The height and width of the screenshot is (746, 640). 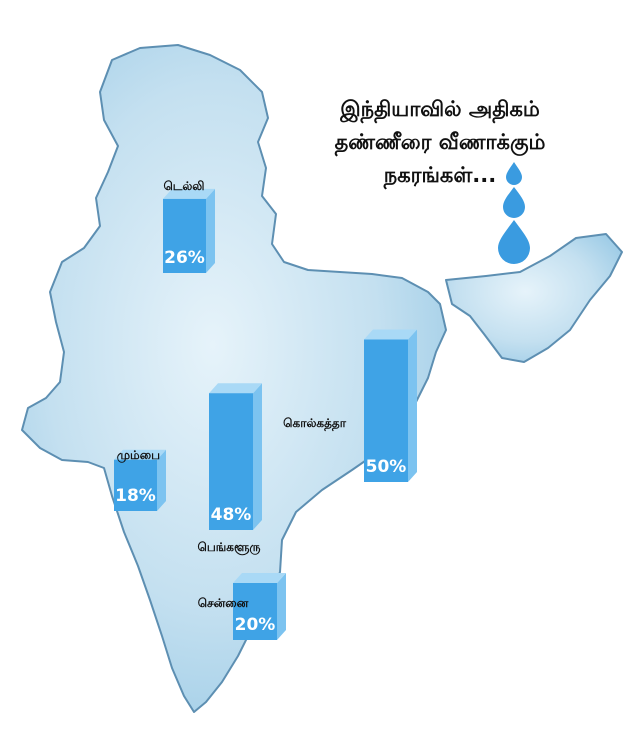 What do you see at coordinates (350, 405) in the screenshot?
I see `bar: 50% கொல்கத்தா` at bounding box center [350, 405].